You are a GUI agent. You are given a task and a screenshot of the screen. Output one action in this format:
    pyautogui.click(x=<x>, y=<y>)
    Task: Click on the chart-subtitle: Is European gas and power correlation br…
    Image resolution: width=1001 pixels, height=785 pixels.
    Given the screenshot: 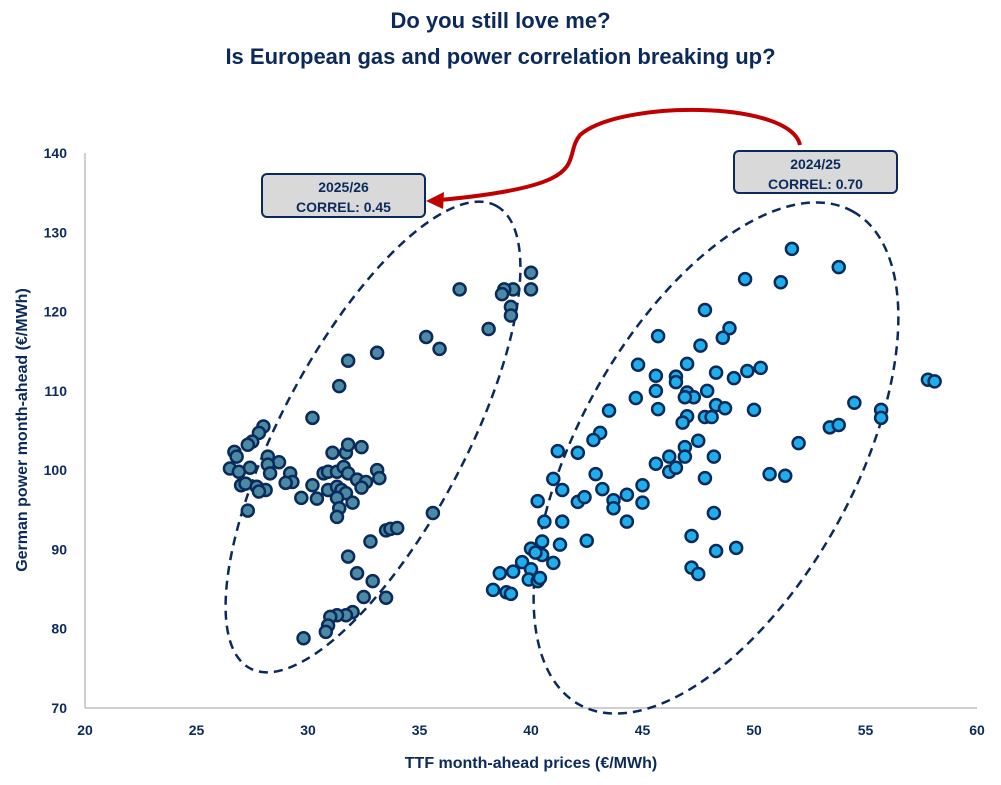 What is the action you would take?
    pyautogui.click(x=500, y=56)
    